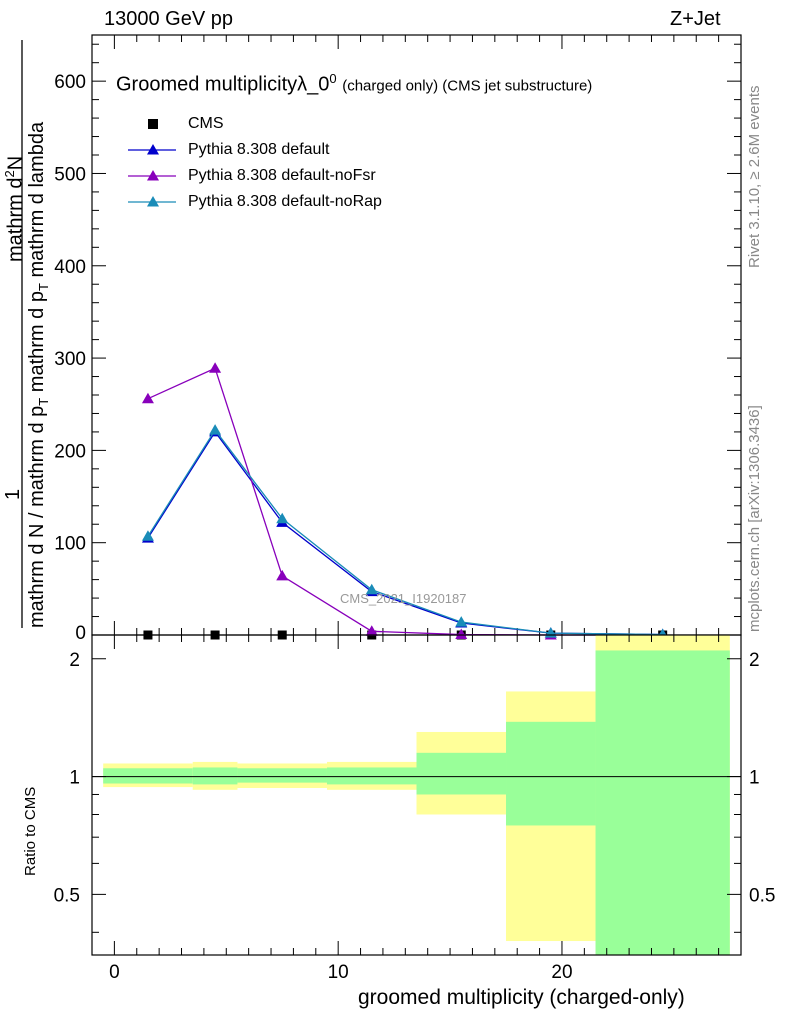  I want to click on ratio-y-tick-label-right: 1, so click(754, 778).